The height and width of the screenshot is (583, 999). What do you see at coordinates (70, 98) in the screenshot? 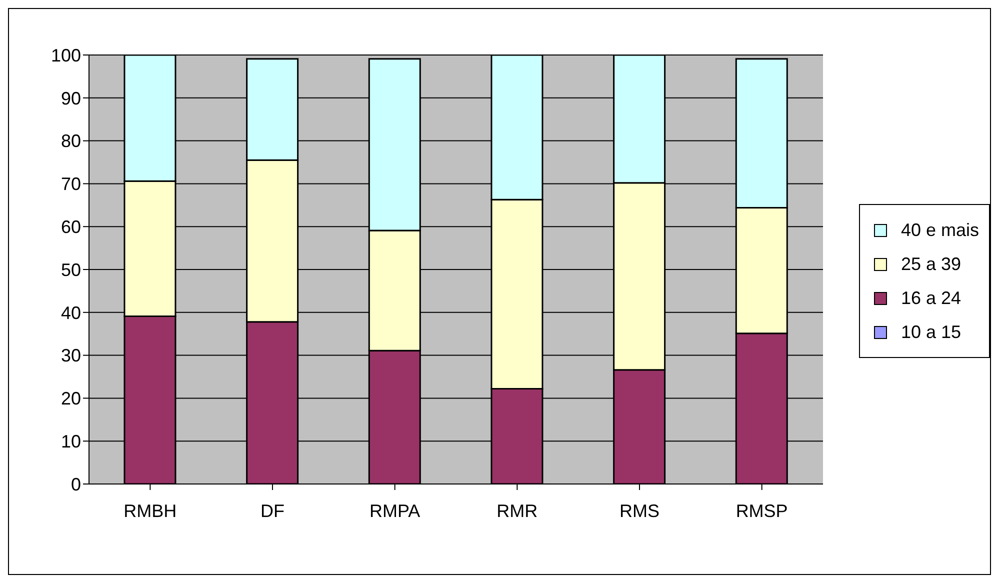
I see `y-tick-label: 90` at bounding box center [70, 98].